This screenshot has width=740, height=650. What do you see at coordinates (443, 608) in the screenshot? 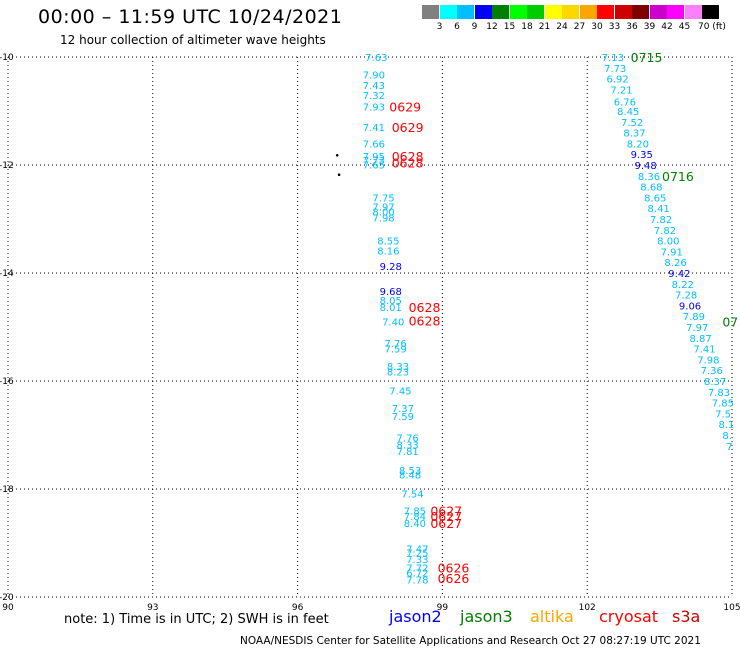
I see `lon-tick-label: 99` at bounding box center [443, 608].